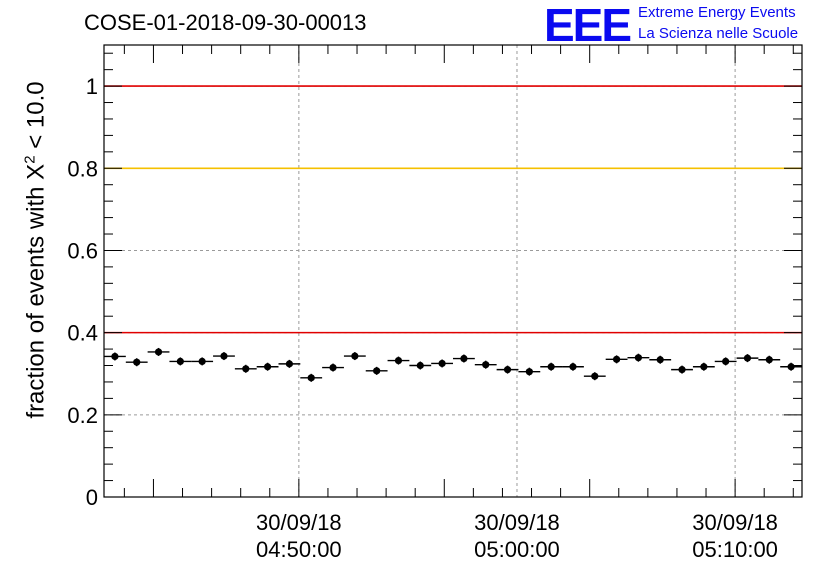  I want to click on y-tick-label: 0, so click(92, 497).